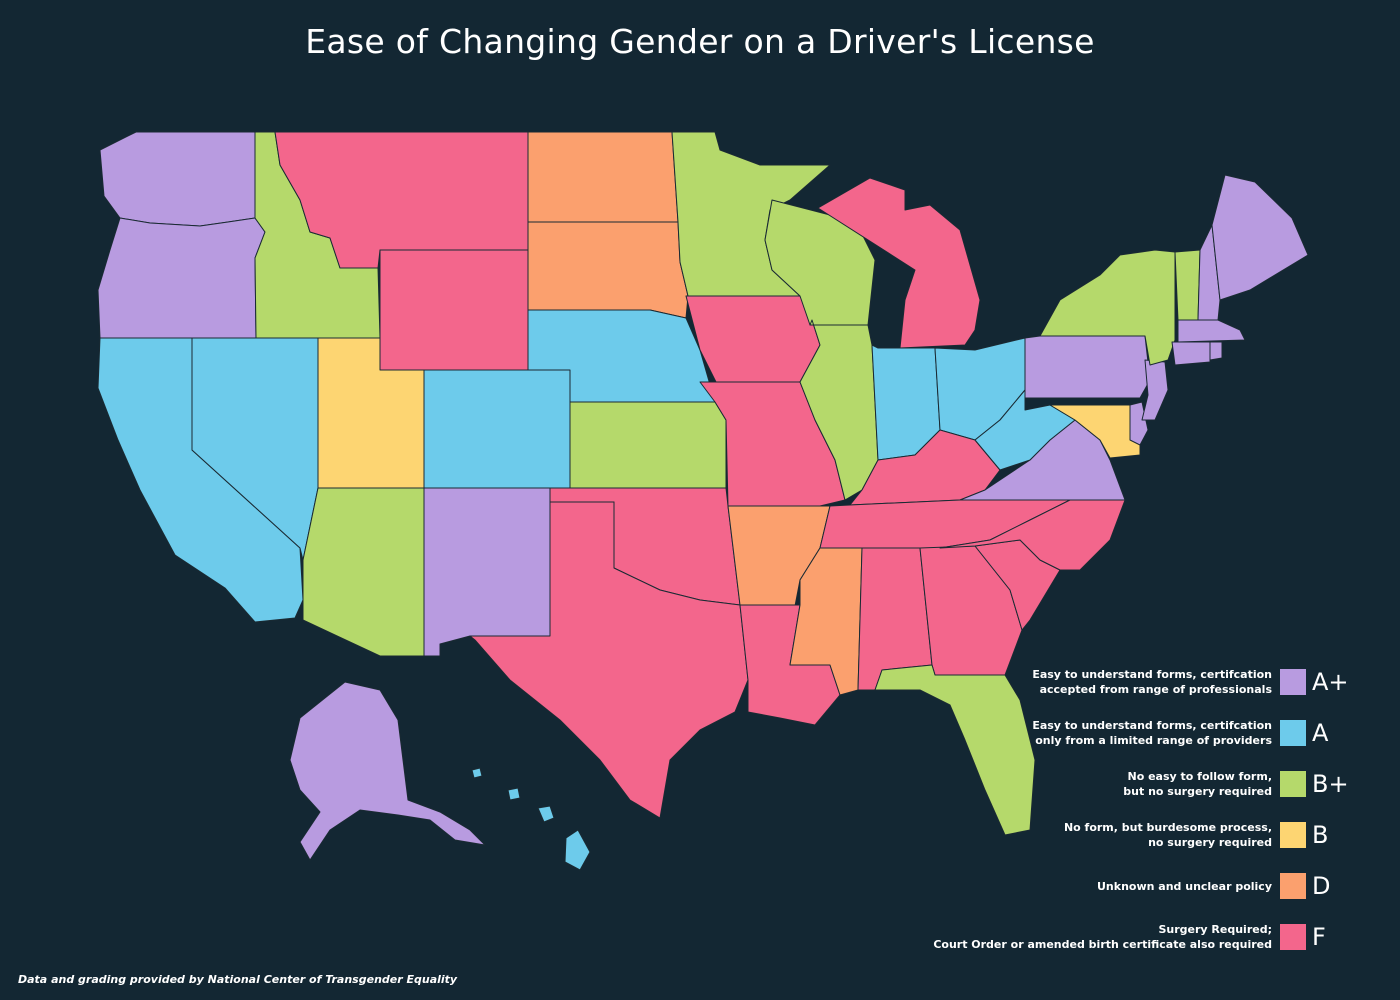 Image resolution: width=1400 pixels, height=1000 pixels. What do you see at coordinates (454, 310) in the screenshot?
I see `state-wyoming` at bounding box center [454, 310].